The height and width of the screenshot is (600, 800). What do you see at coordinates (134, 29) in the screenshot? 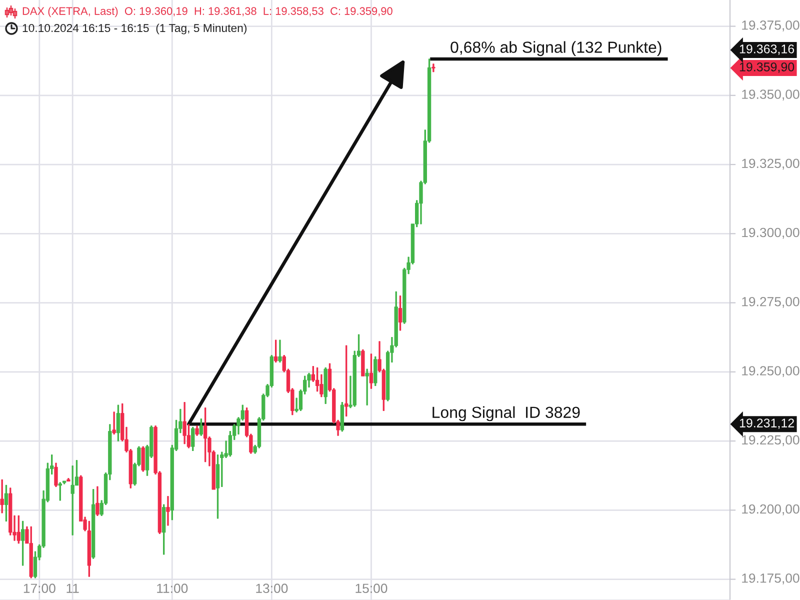
I see `text: 10.10.2024 16:15 - 16:15 (1 Tag, 5 Minuten)` at bounding box center [134, 29].